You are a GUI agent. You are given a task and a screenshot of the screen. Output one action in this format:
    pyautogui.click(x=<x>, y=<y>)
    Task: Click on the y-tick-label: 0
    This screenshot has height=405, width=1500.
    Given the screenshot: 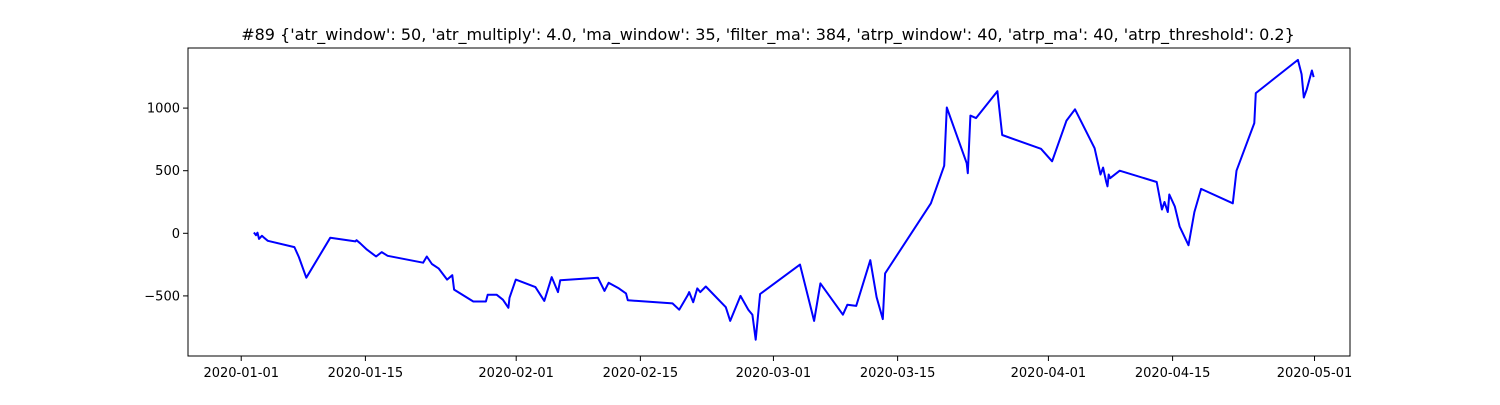 What is the action you would take?
    pyautogui.click(x=176, y=234)
    